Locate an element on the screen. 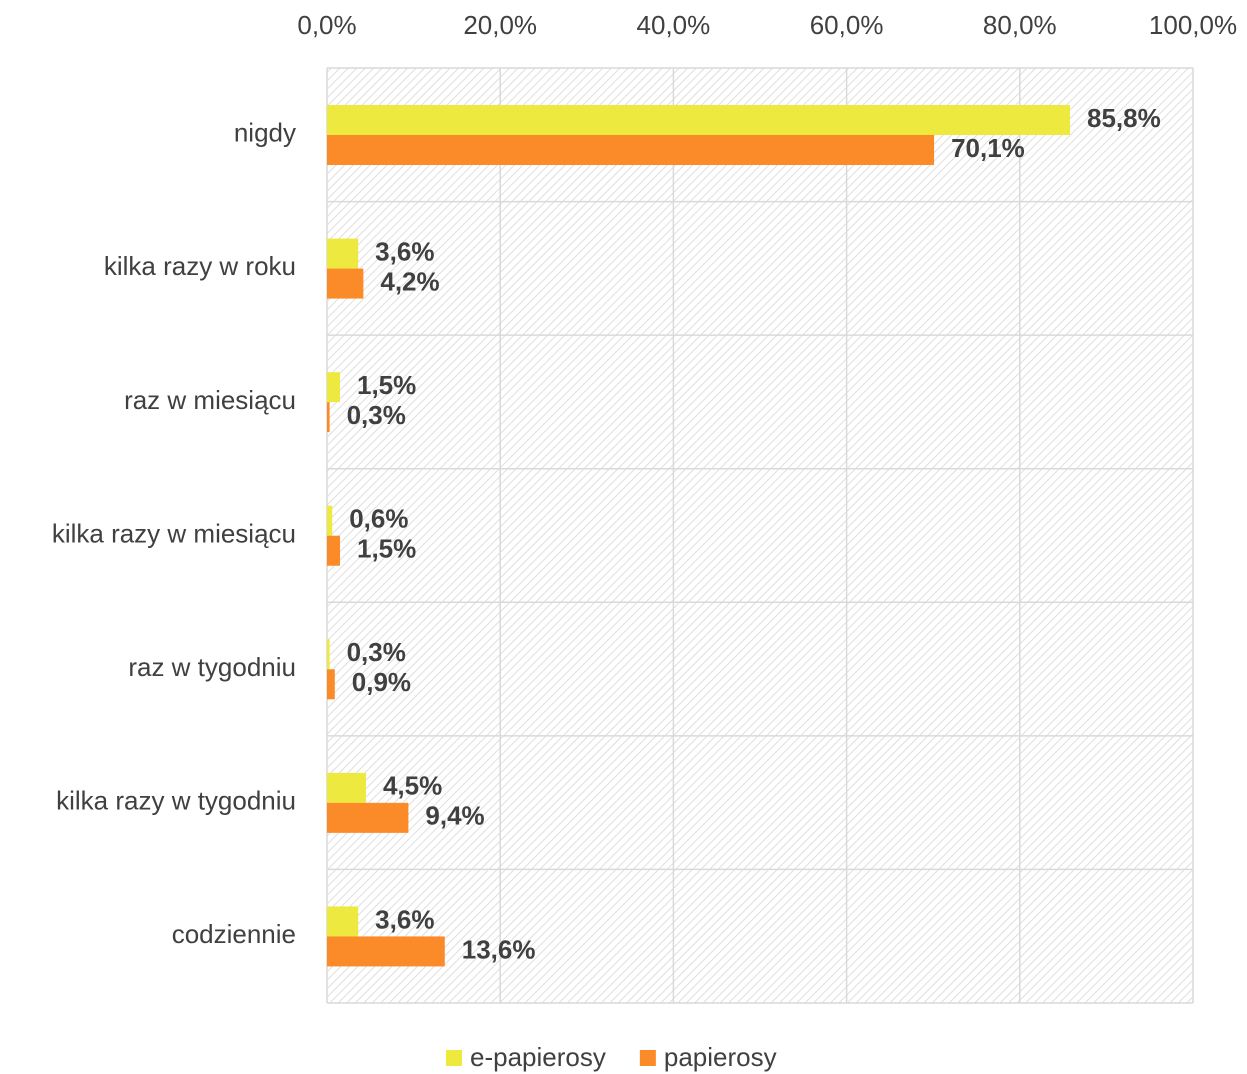 This screenshot has height=1074, width=1247. y-tick-label: raz w miesiącu is located at coordinates (210, 400).